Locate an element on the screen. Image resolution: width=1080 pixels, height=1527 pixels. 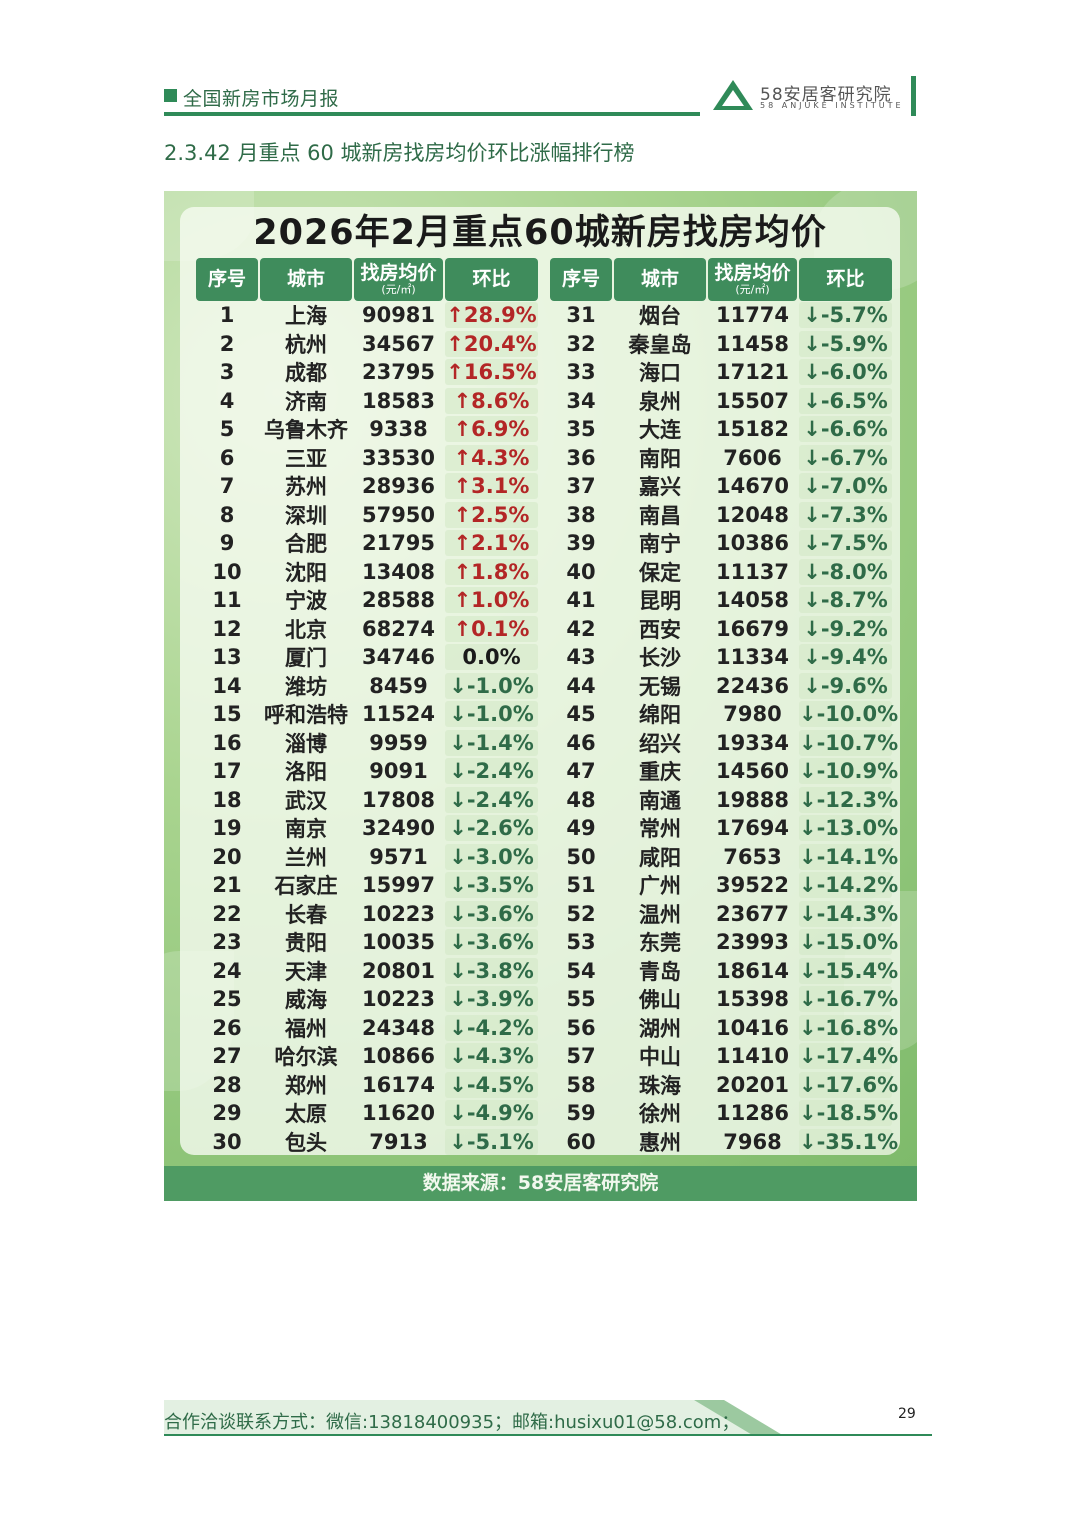
rank-cell: 27 is located at coordinates (227, 1056).